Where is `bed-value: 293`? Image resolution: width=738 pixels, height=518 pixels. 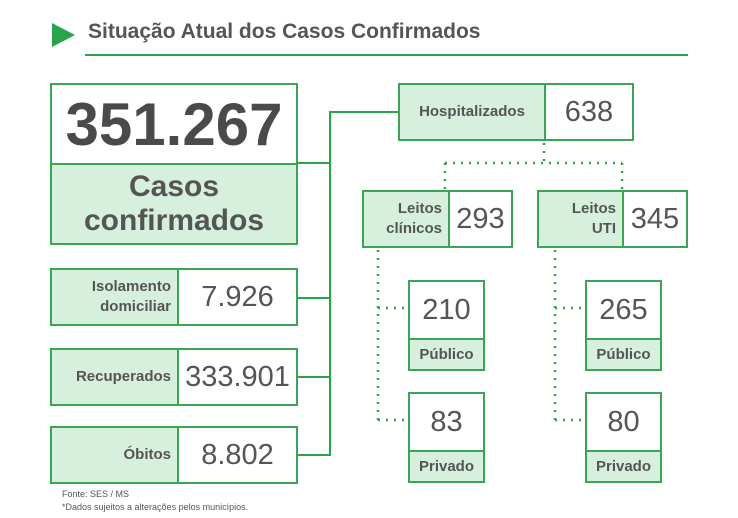 bed-value: 293 is located at coordinates (480, 219).